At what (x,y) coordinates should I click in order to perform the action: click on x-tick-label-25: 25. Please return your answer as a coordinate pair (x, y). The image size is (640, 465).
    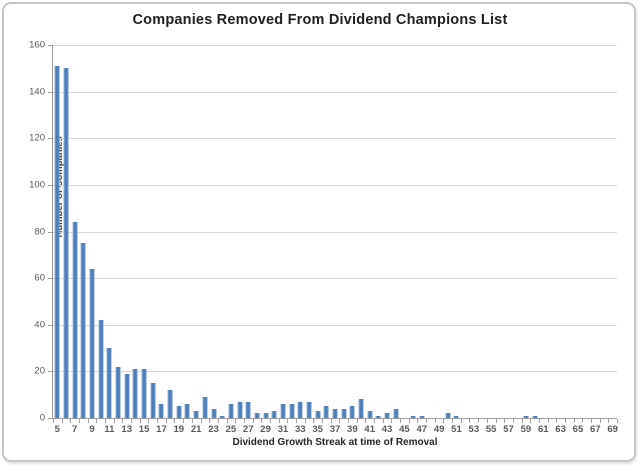
    Looking at the image, I should click on (231, 429).